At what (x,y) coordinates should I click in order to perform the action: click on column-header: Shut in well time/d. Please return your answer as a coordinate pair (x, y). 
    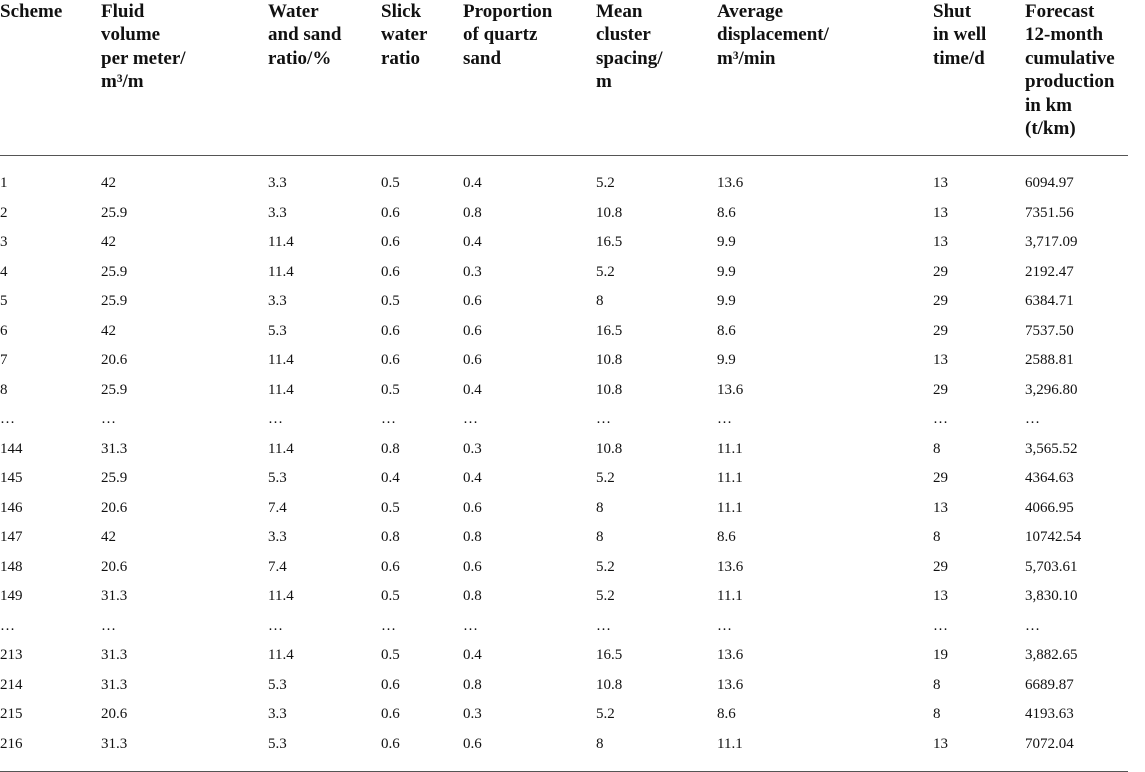
    Looking at the image, I should click on (960, 35).